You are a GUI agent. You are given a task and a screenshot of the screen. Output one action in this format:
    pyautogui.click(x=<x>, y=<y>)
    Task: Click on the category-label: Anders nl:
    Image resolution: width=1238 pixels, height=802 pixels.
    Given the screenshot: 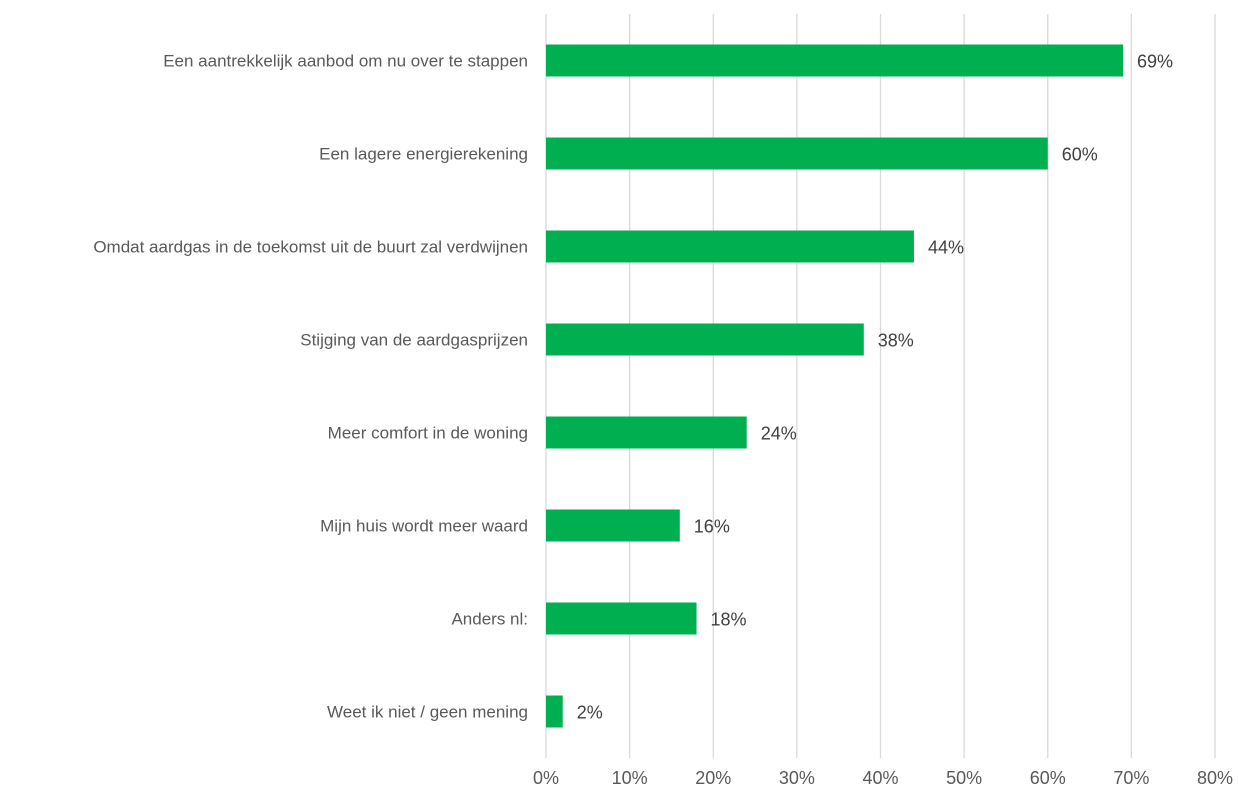 What is the action you would take?
    pyautogui.click(x=489, y=619)
    